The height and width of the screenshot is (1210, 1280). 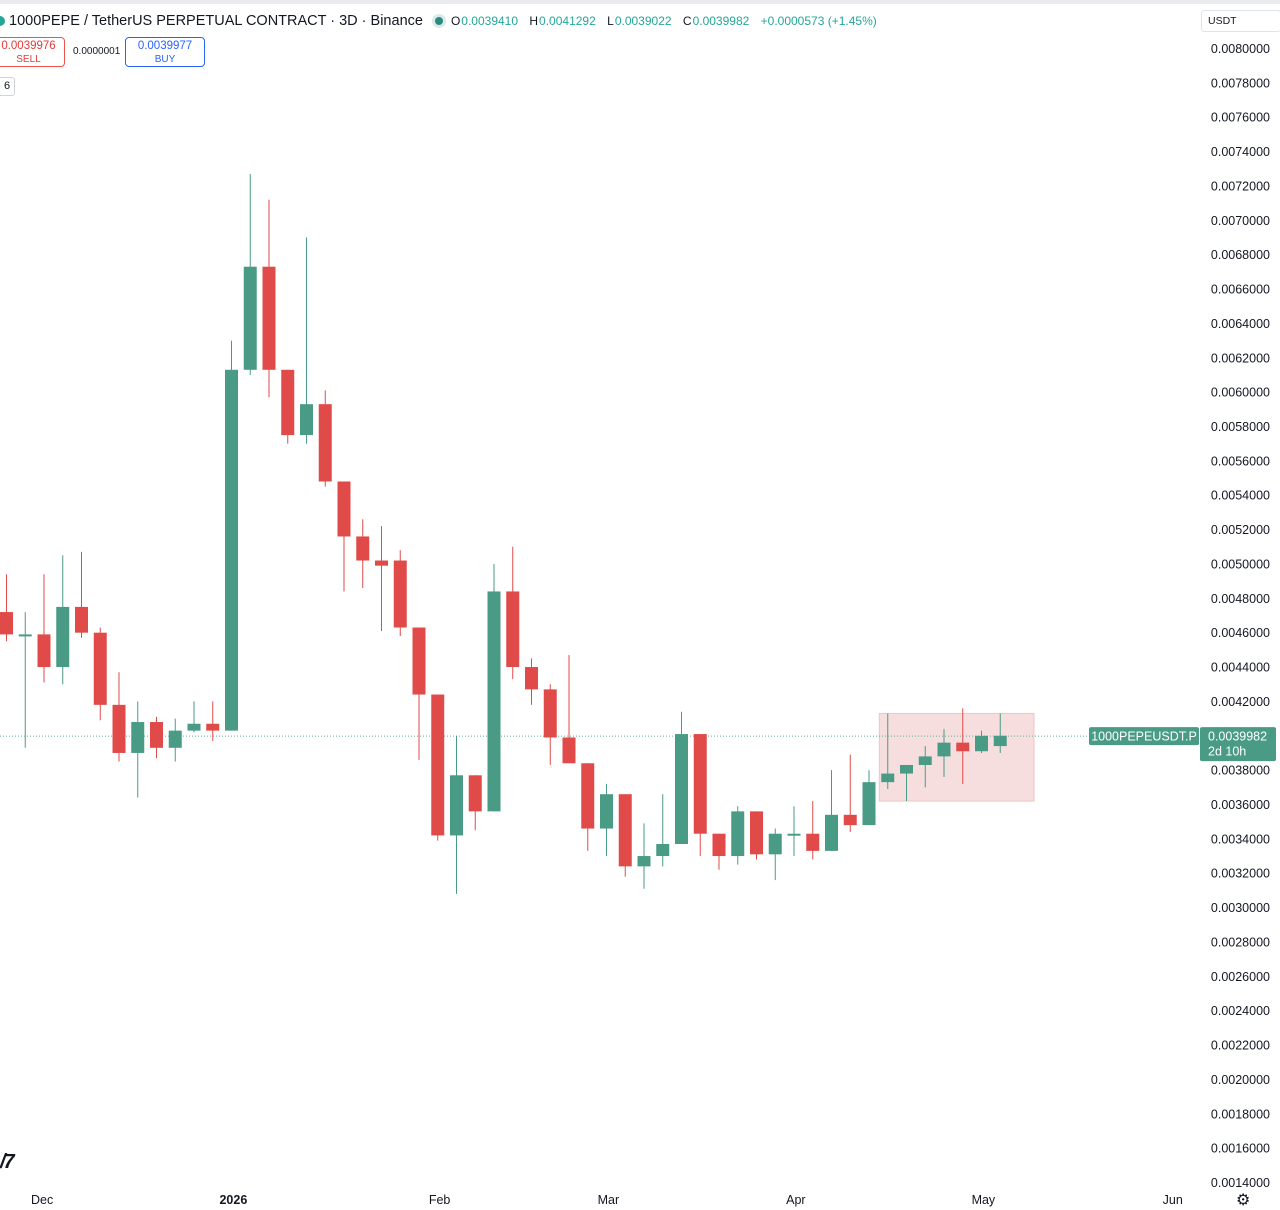 I want to click on currency-selector: USDT, so click(x=1240, y=21).